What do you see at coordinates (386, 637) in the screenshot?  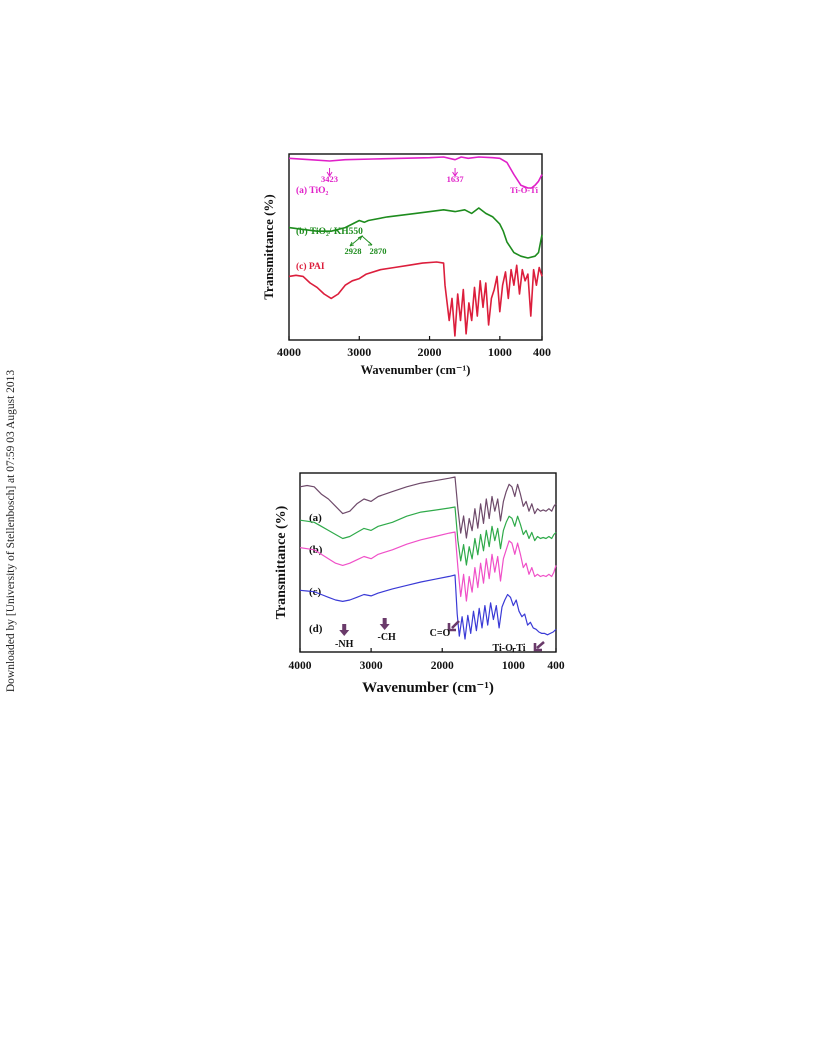 I see `annotation-label: -CH` at bounding box center [386, 637].